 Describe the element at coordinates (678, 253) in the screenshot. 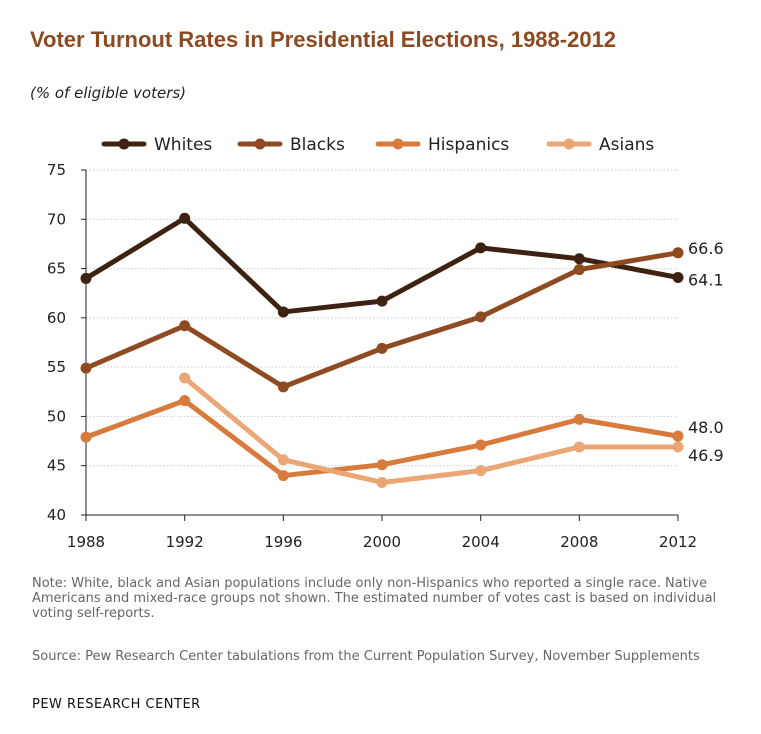

I see `point-blacks-2012` at that location.